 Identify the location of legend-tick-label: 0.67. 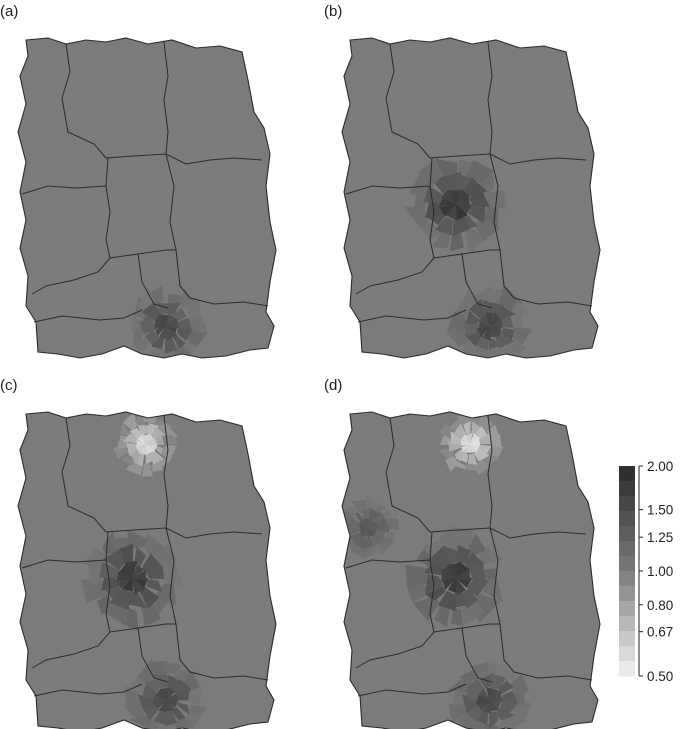
(660, 632).